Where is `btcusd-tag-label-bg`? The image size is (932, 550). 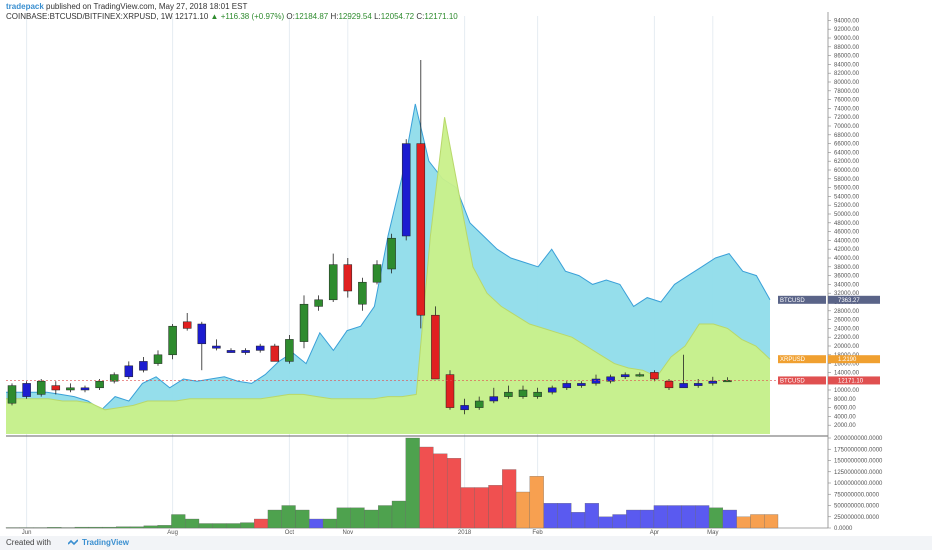 btcusd-tag-label-bg is located at coordinates (802, 299).